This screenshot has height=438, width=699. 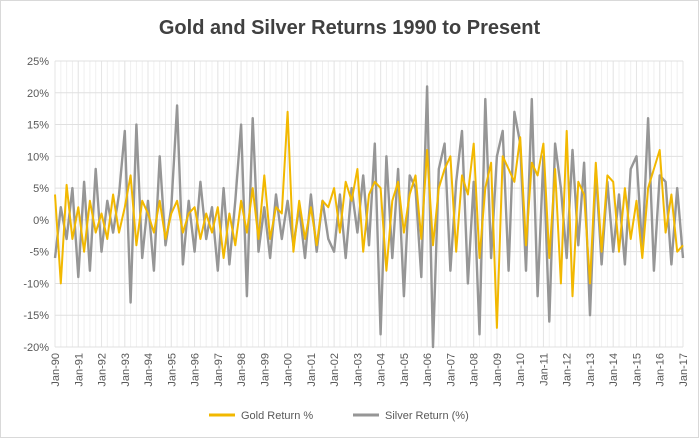 What do you see at coordinates (277, 416) in the screenshot?
I see `legend-gold-label: Gold Return %` at bounding box center [277, 416].